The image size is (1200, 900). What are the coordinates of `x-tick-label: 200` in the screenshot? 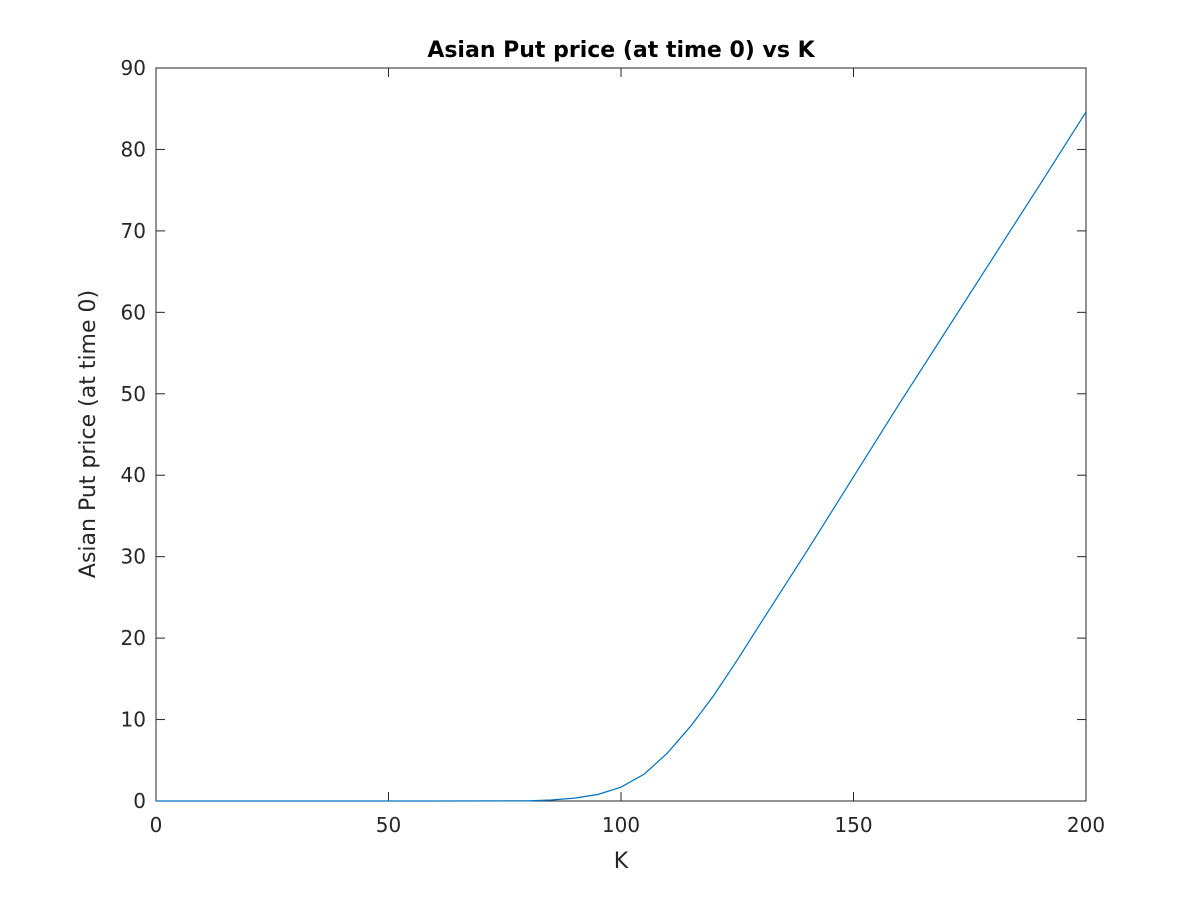 It's located at (1086, 825).